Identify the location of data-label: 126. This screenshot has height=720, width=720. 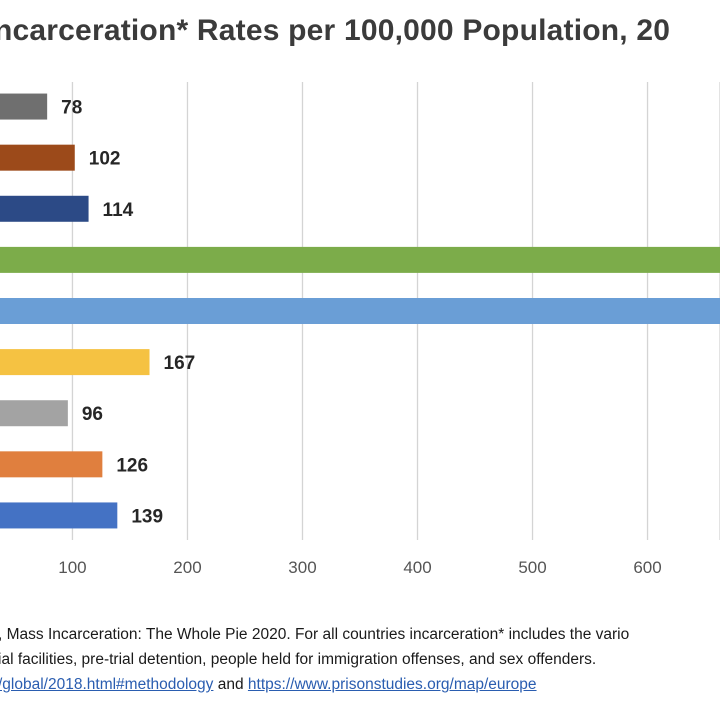
(132, 465).